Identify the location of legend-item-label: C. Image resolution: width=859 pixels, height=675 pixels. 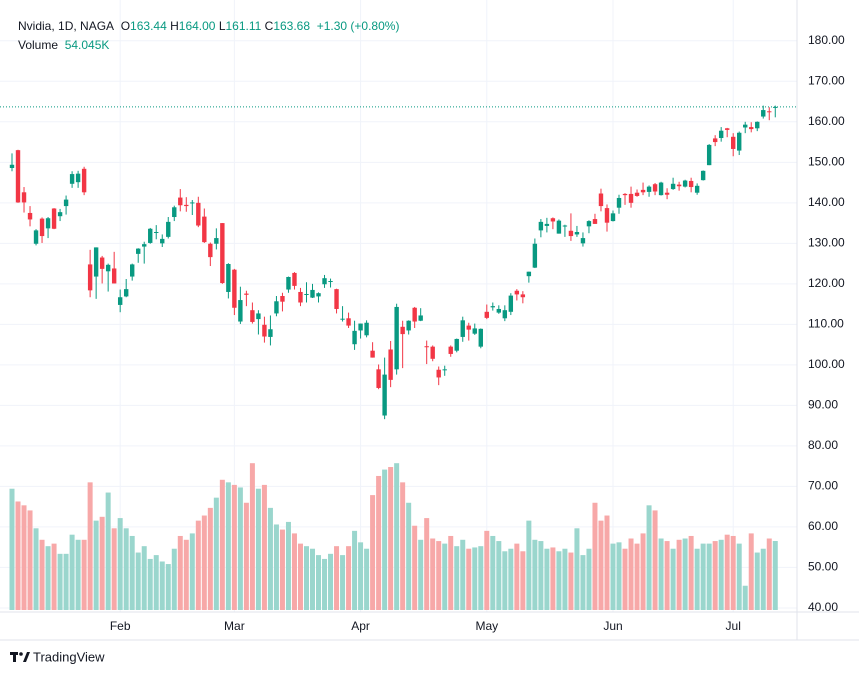
(269, 26).